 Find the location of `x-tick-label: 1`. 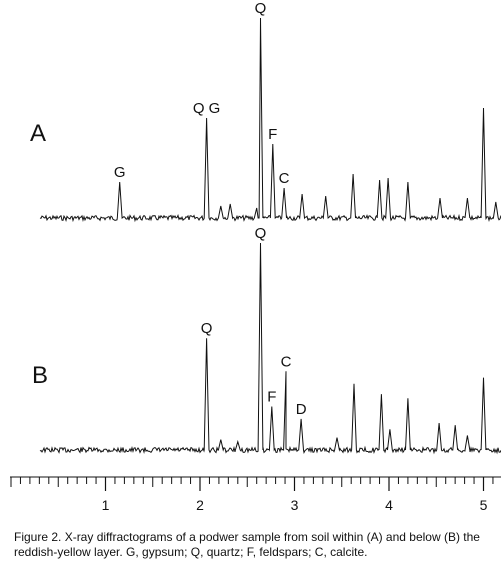

x-tick-label: 1 is located at coordinates (106, 505).